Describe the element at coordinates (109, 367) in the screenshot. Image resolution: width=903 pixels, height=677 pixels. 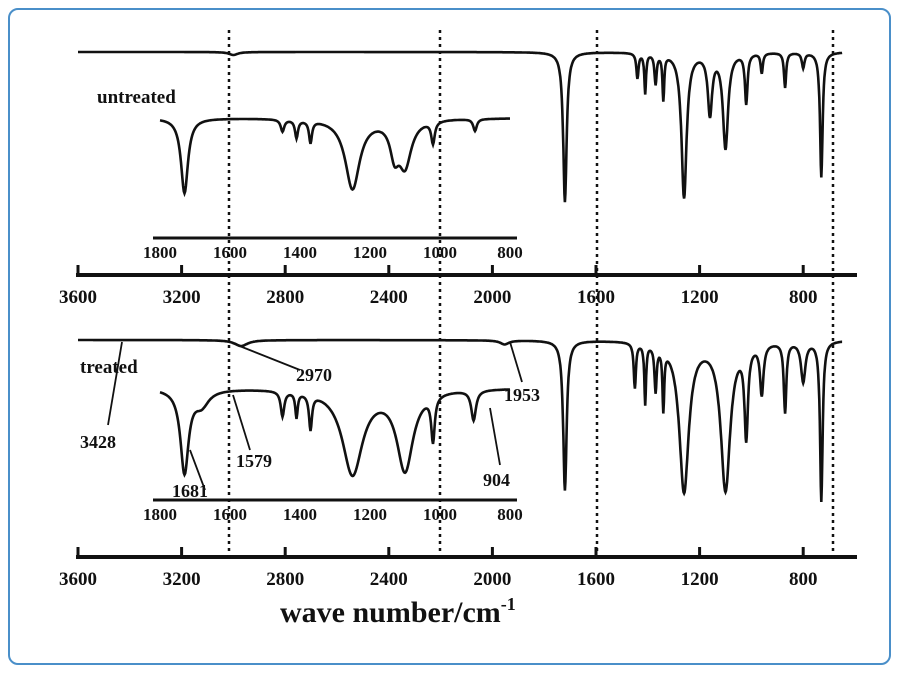
I see `label-treated: treated` at that location.